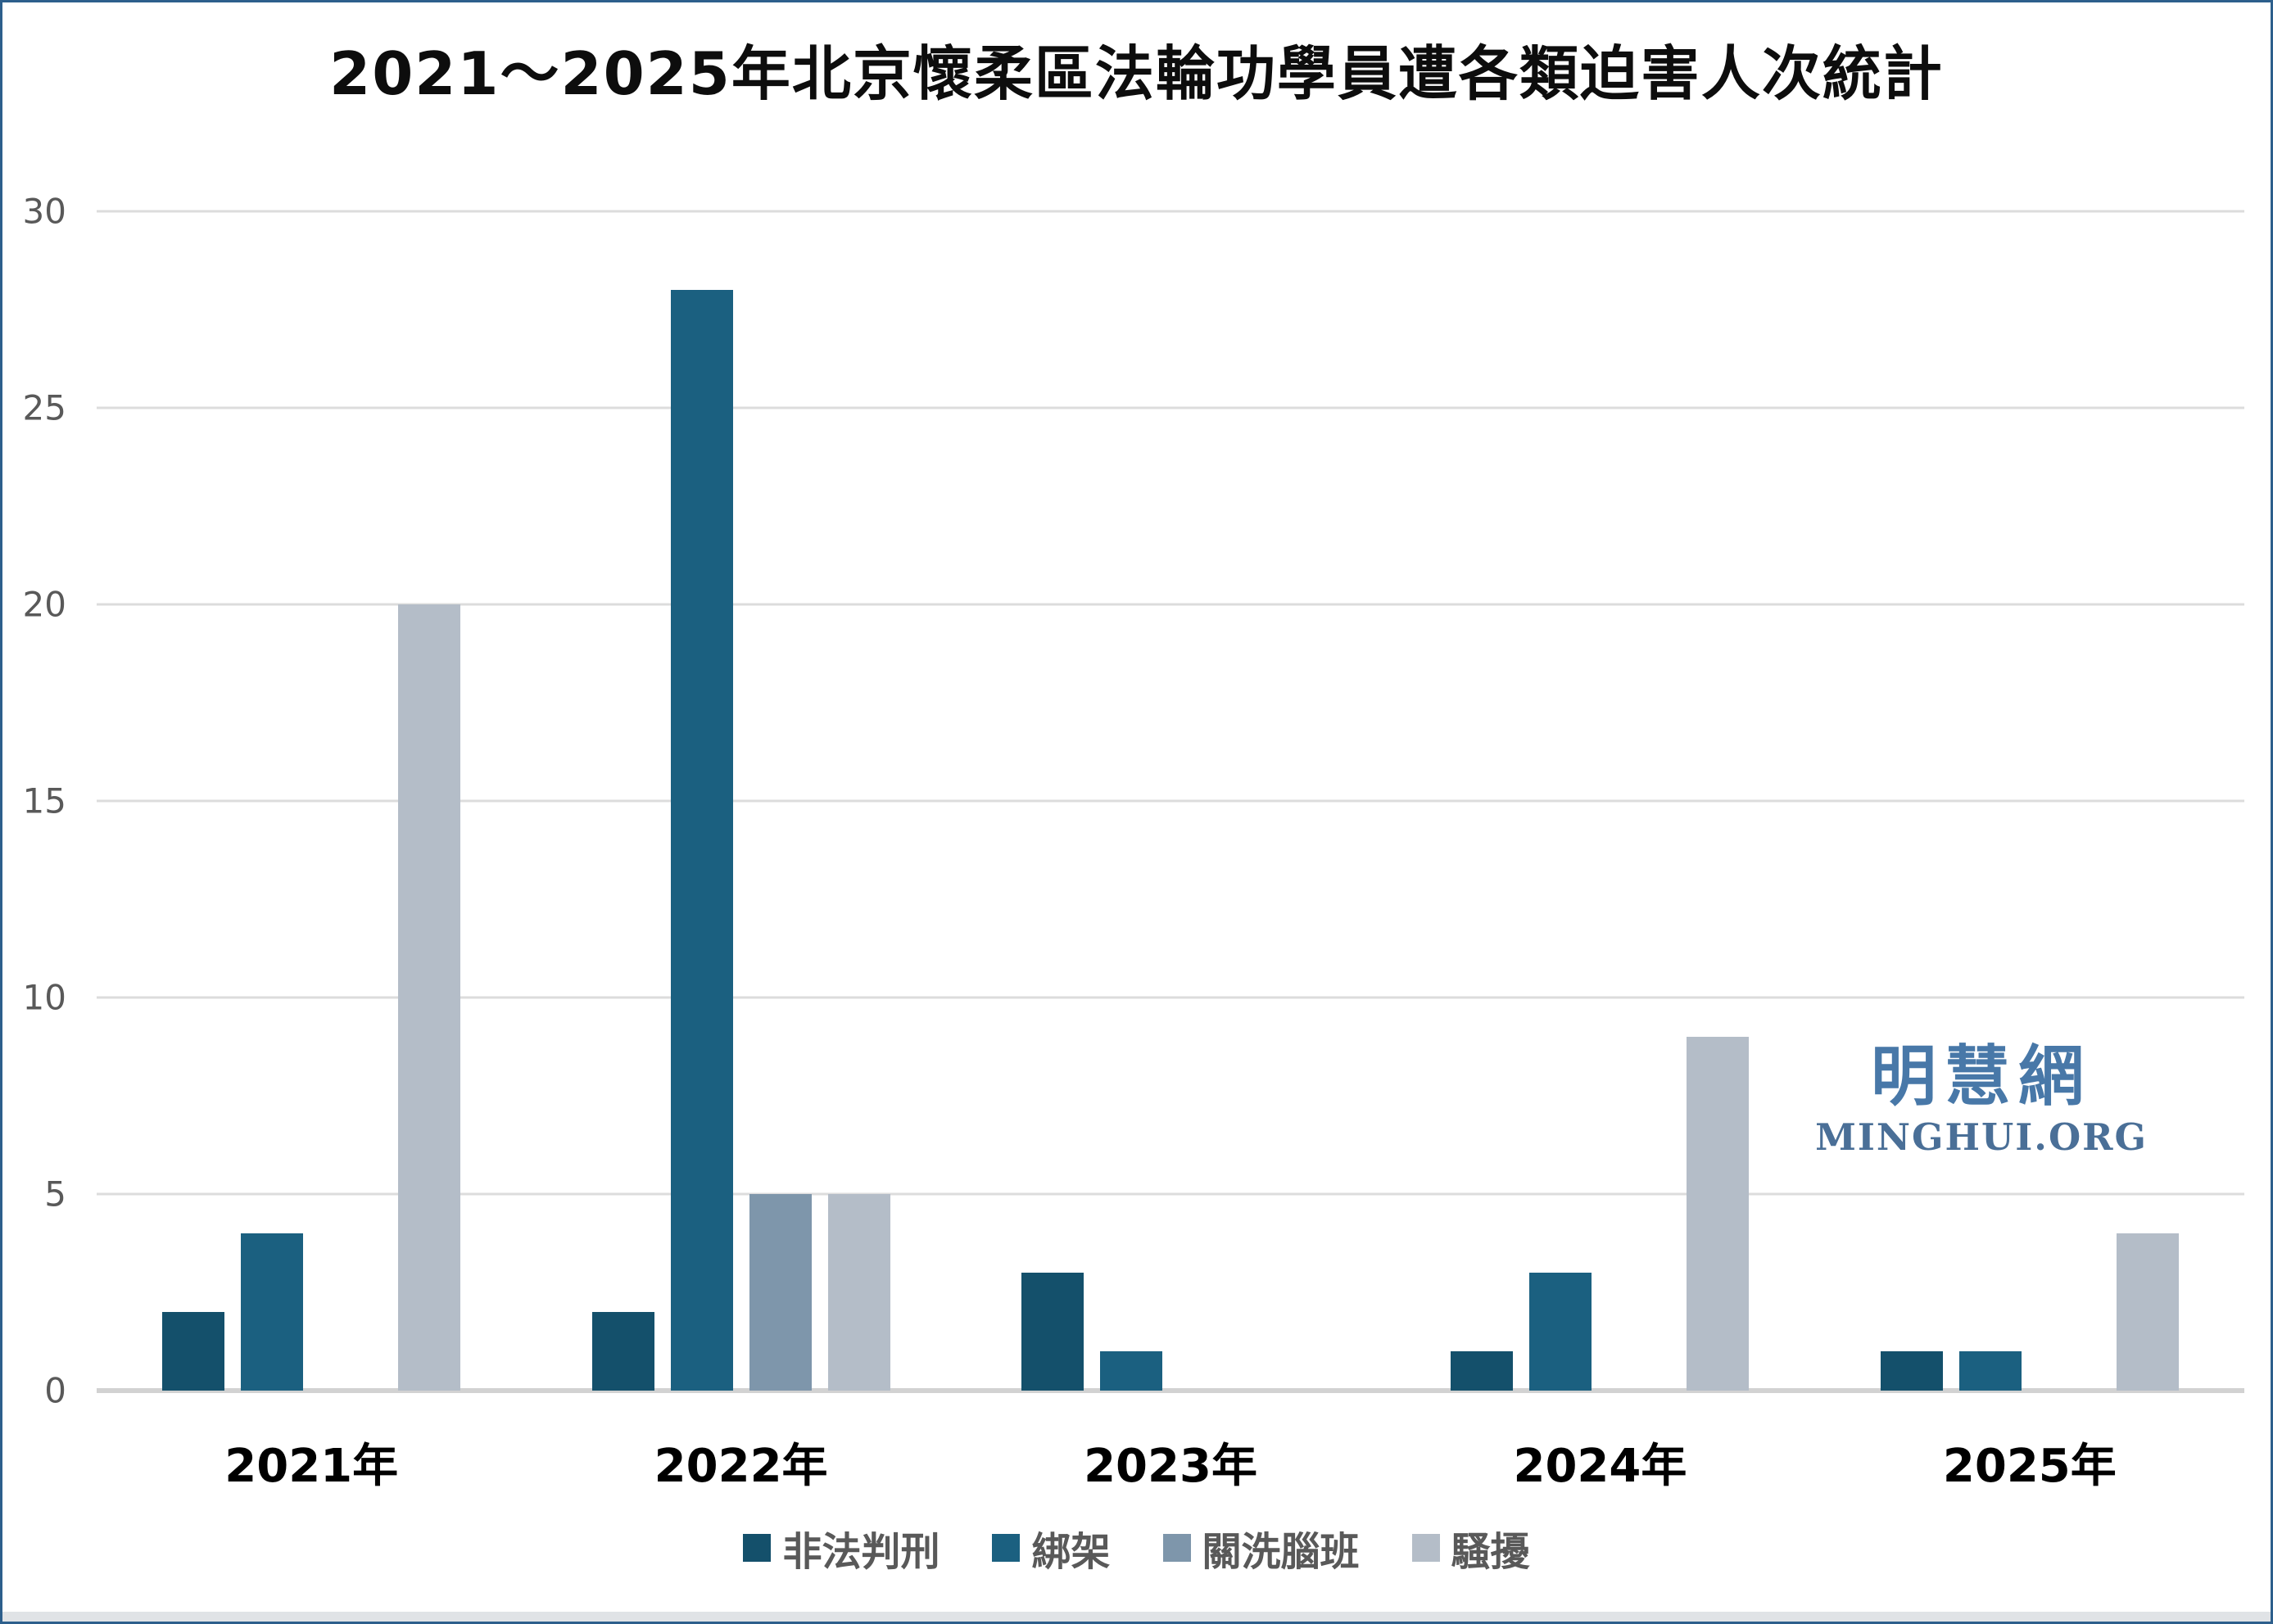 The width and height of the screenshot is (2273, 1624). What do you see at coordinates (311, 1467) in the screenshot?
I see `x-axis-label-2021年: 2021年` at bounding box center [311, 1467].